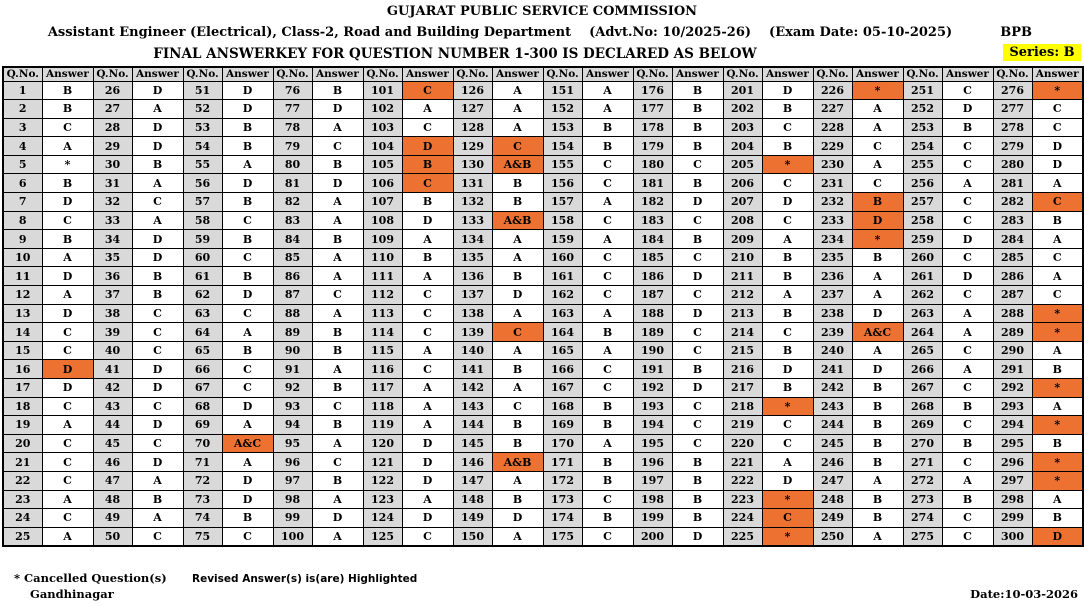 The width and height of the screenshot is (1084, 607). Describe the element at coordinates (652, 388) in the screenshot. I see `qno-cell: 192` at that location.